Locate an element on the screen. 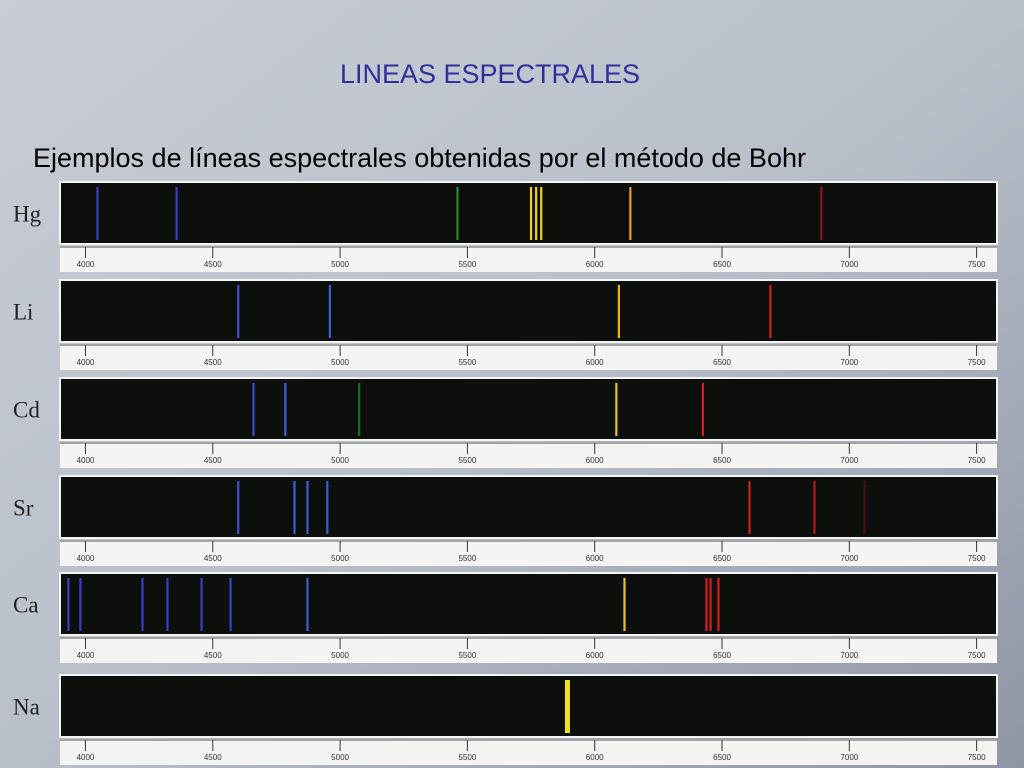 Image resolution: width=1024 pixels, height=768 pixels. element-label: Ca is located at coordinates (26, 604).